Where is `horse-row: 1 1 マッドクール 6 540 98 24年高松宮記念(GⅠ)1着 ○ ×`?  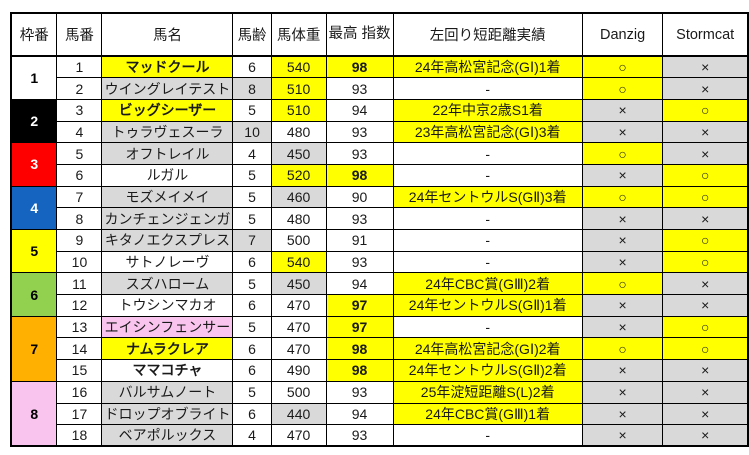
horse-row: 1 1 マッドクール 6 540 98 24年高松宮記念(GⅠ)1着 ○ × is located at coordinates (379, 77).